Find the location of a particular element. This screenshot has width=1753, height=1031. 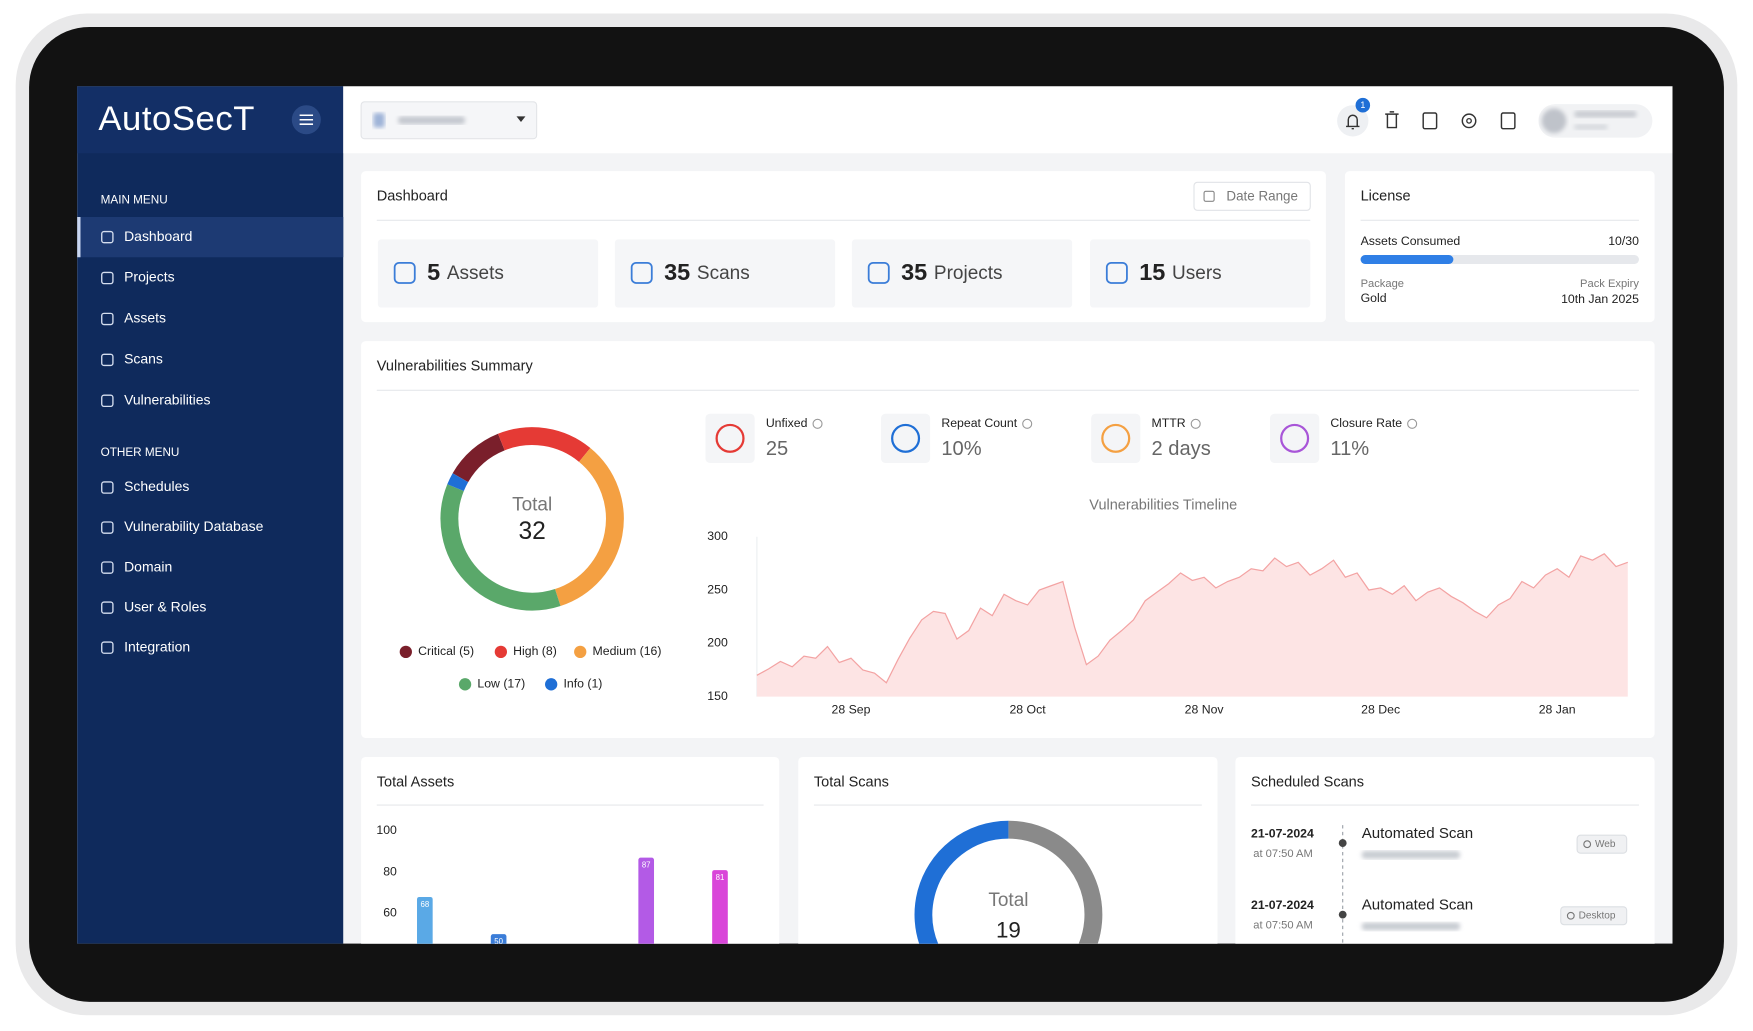

active-menu-indicator is located at coordinates (79, 237).